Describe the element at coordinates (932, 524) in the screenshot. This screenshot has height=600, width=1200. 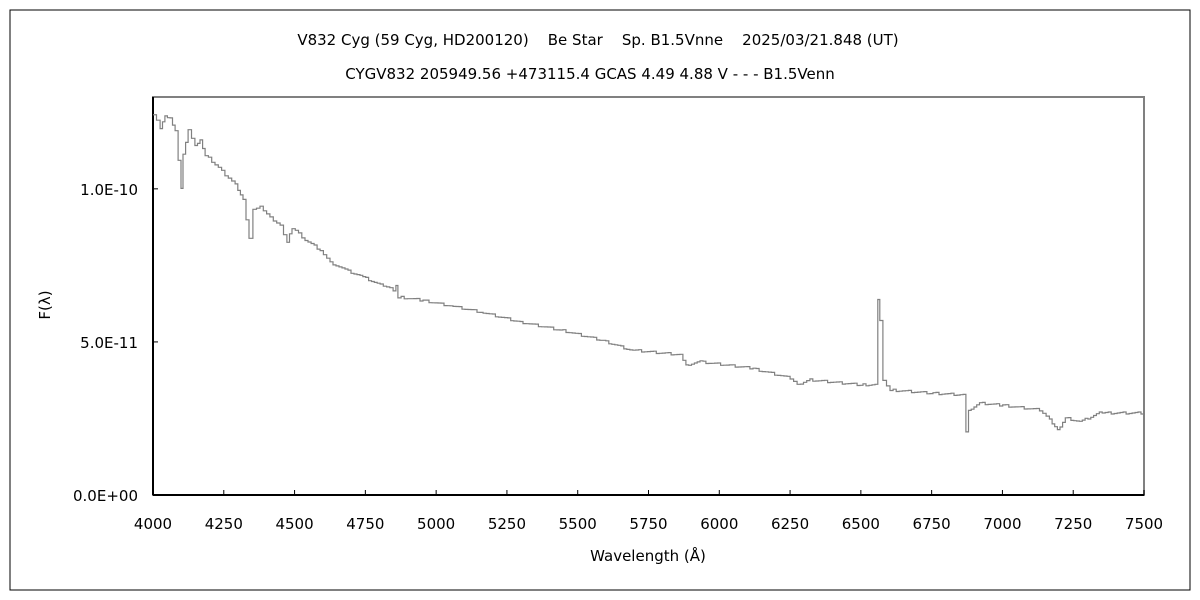
I see `x-tick-label: 6750` at that location.